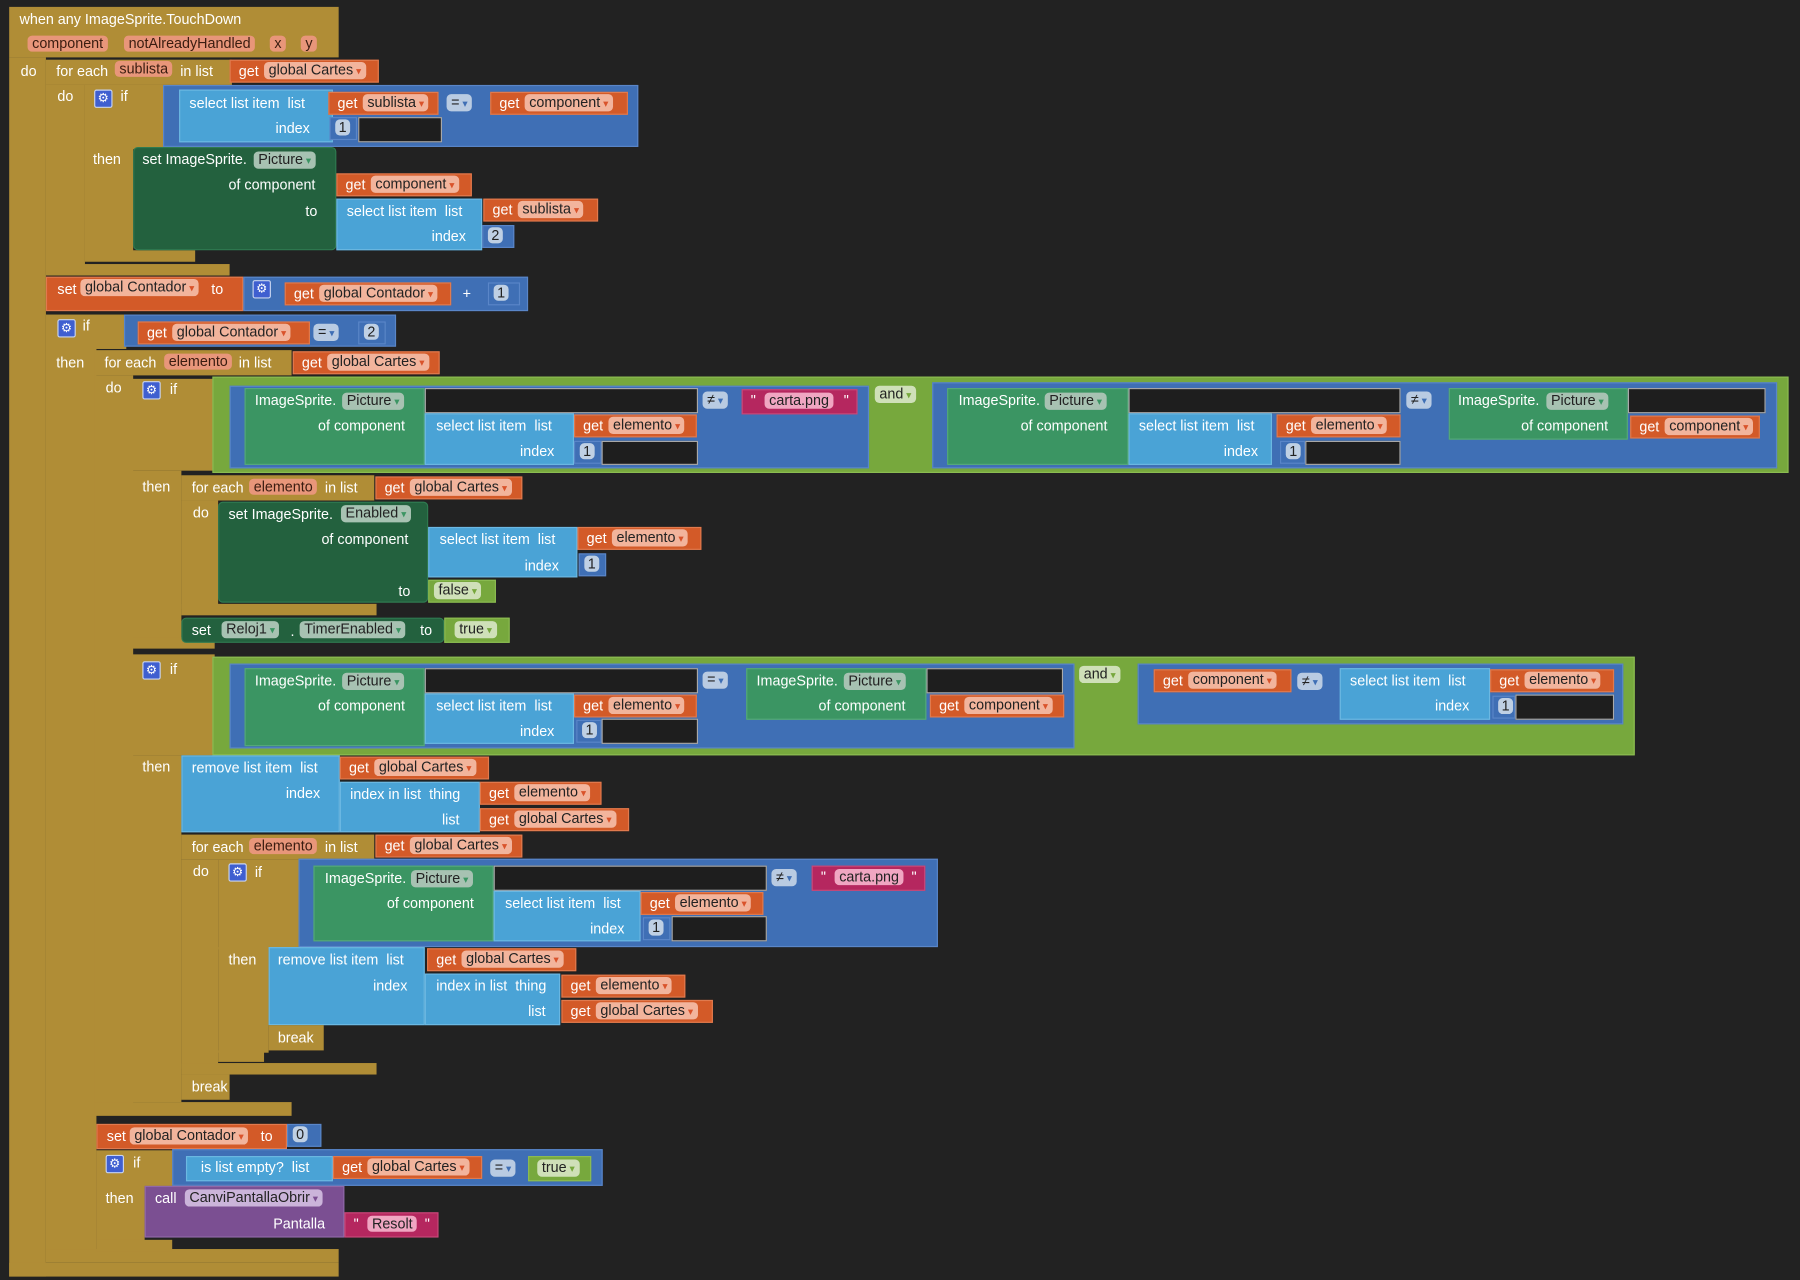 Image resolution: width=1800 pixels, height=1280 pixels. What do you see at coordinates (392, 1223) in the screenshot?
I see `text-field: Resolt` at bounding box center [392, 1223].